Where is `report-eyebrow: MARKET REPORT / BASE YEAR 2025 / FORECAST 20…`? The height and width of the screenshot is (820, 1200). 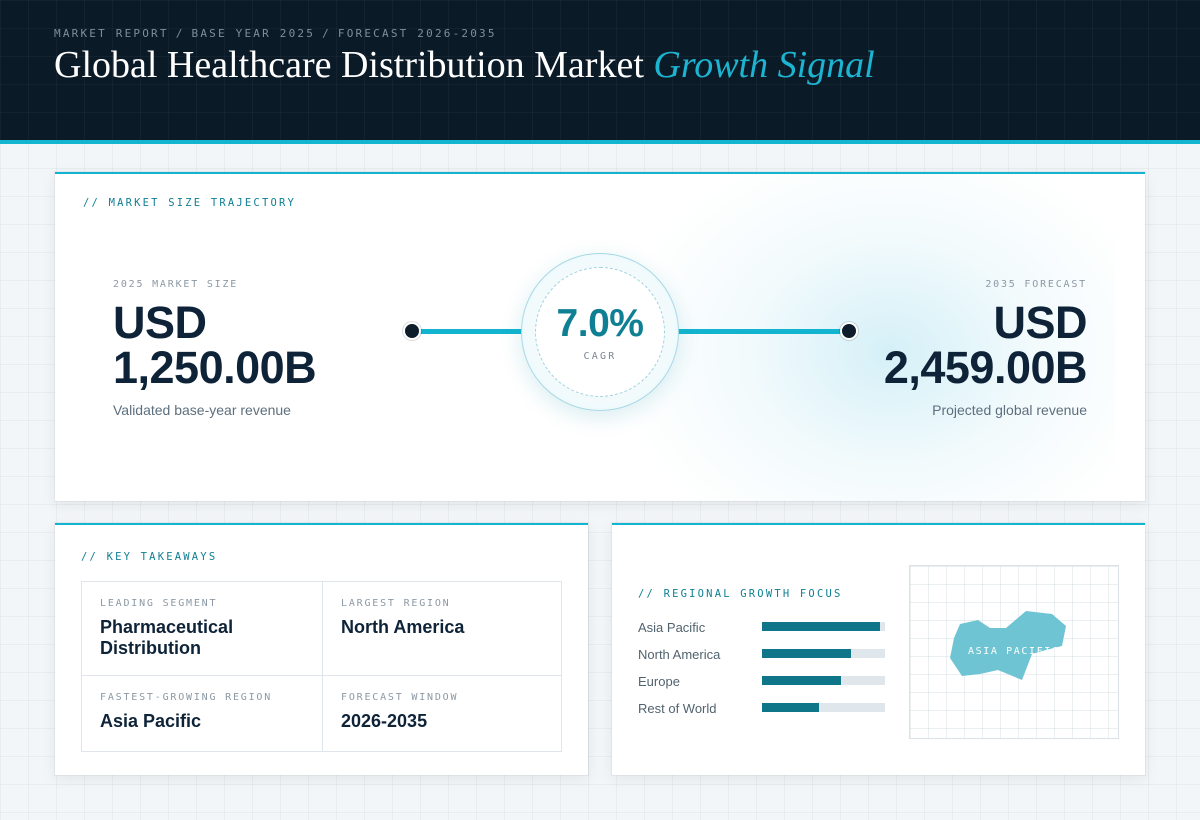
report-eyebrow: MARKET REPORT / BASE YEAR 2025 / FORECAST 20… is located at coordinates (275, 33).